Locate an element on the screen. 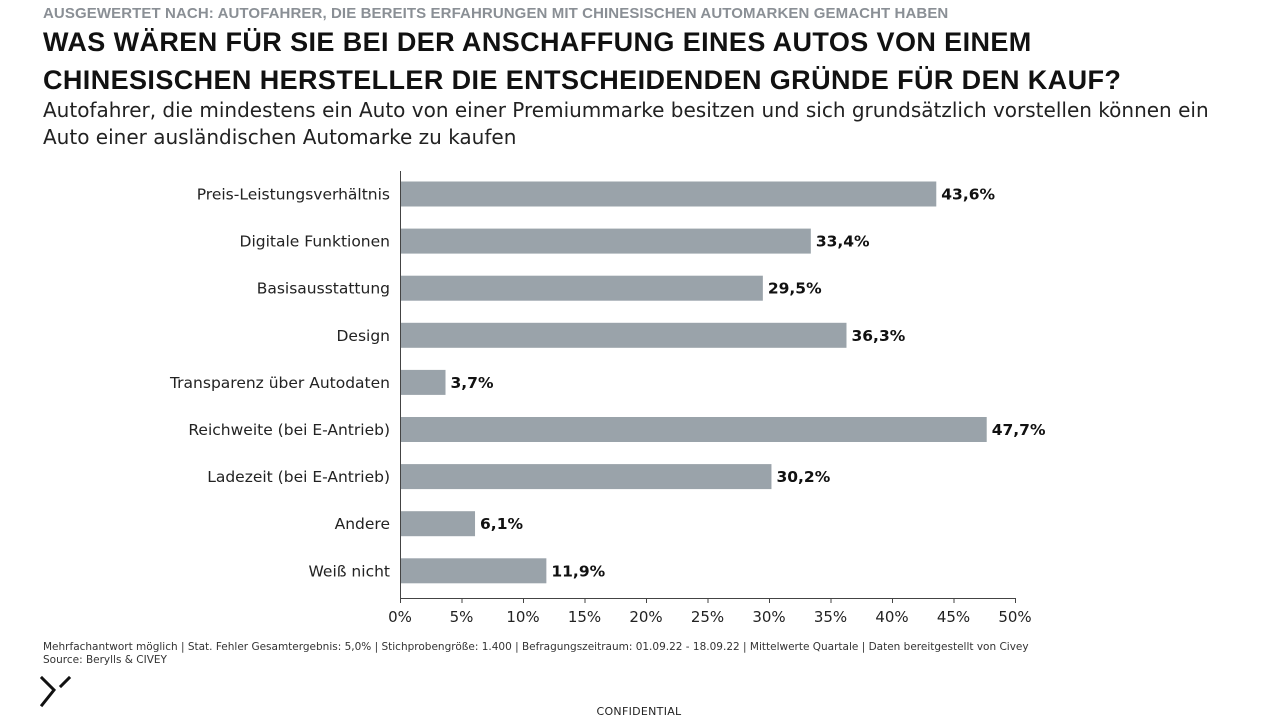  x-tick-label: 5% is located at coordinates (462, 617).